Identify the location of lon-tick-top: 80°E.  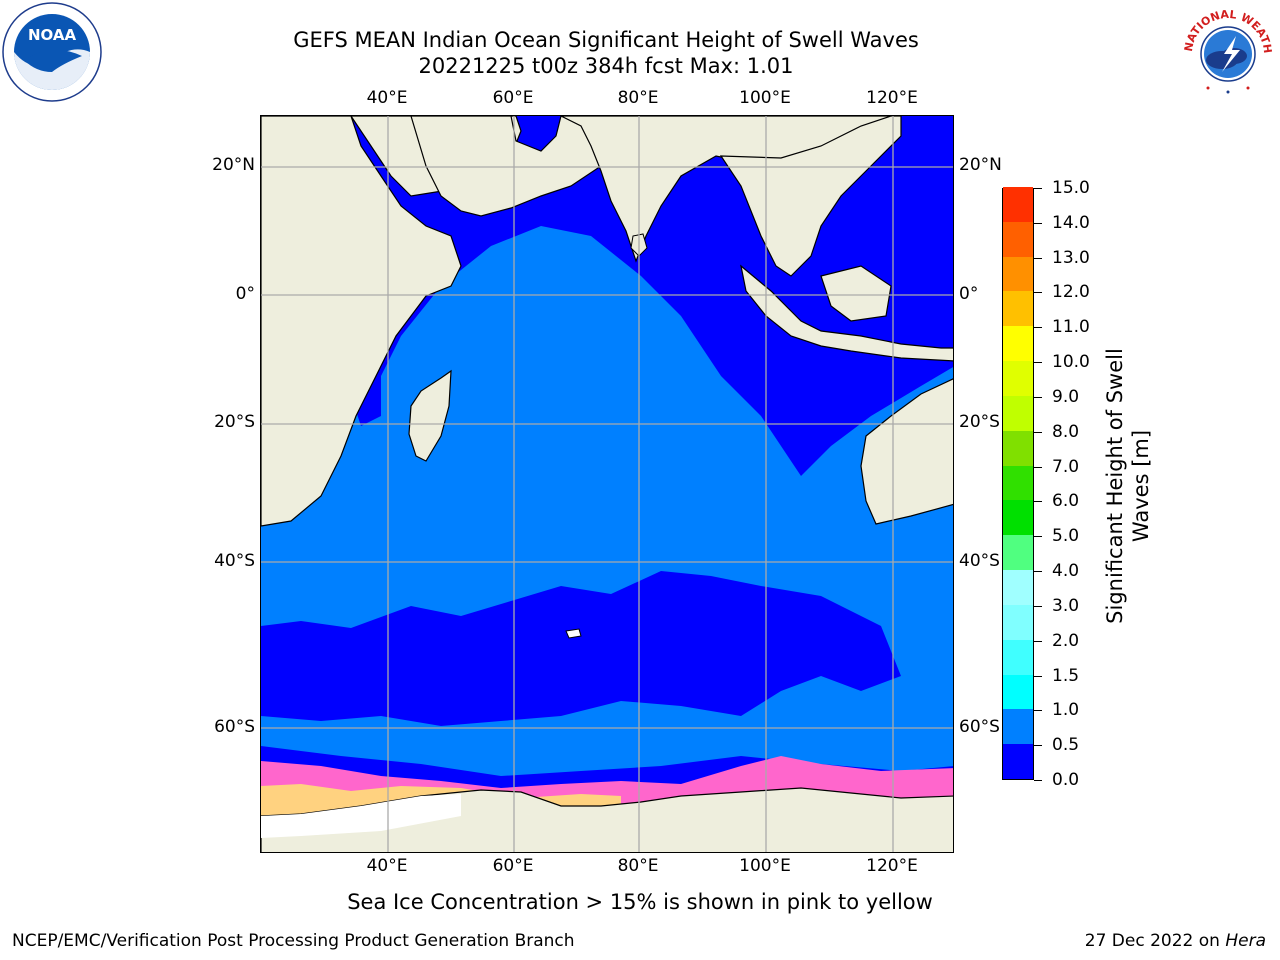
(638, 98).